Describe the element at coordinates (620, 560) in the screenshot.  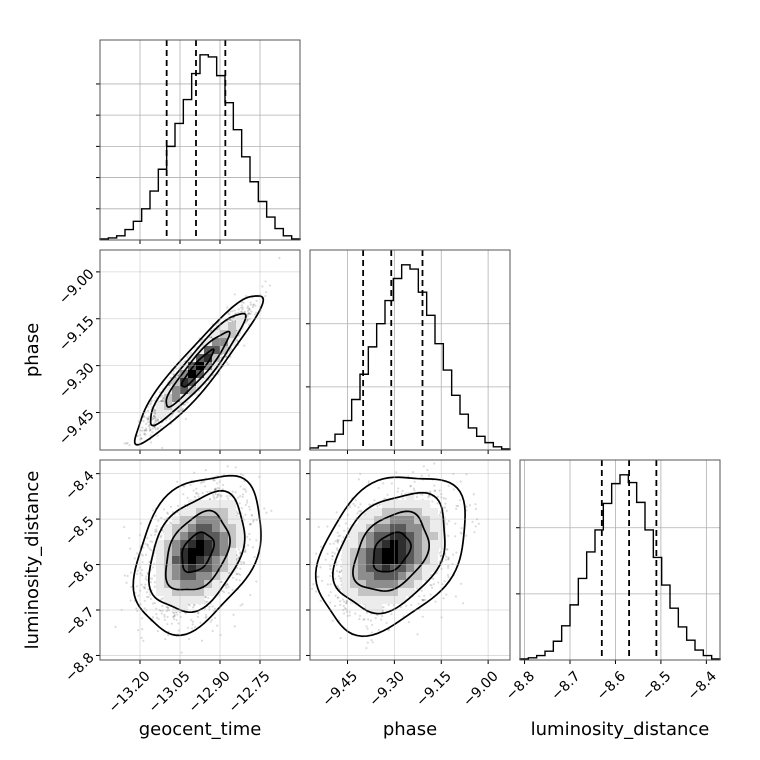
I see `panel-frame` at that location.